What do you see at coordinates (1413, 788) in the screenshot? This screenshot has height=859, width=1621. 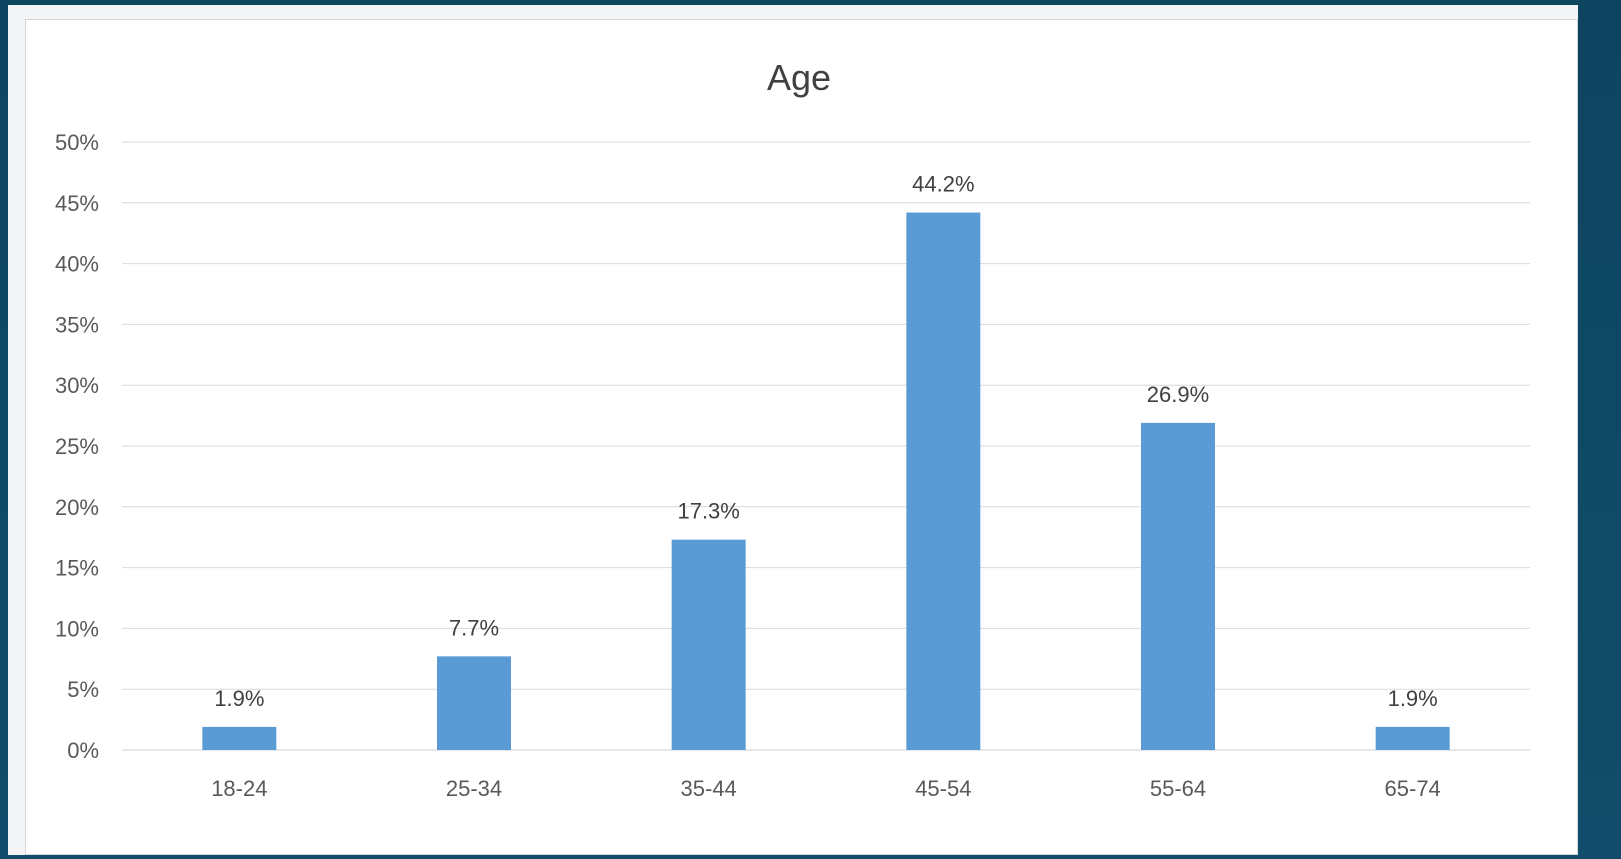 I see `x-category-label: 65-74` at bounding box center [1413, 788].